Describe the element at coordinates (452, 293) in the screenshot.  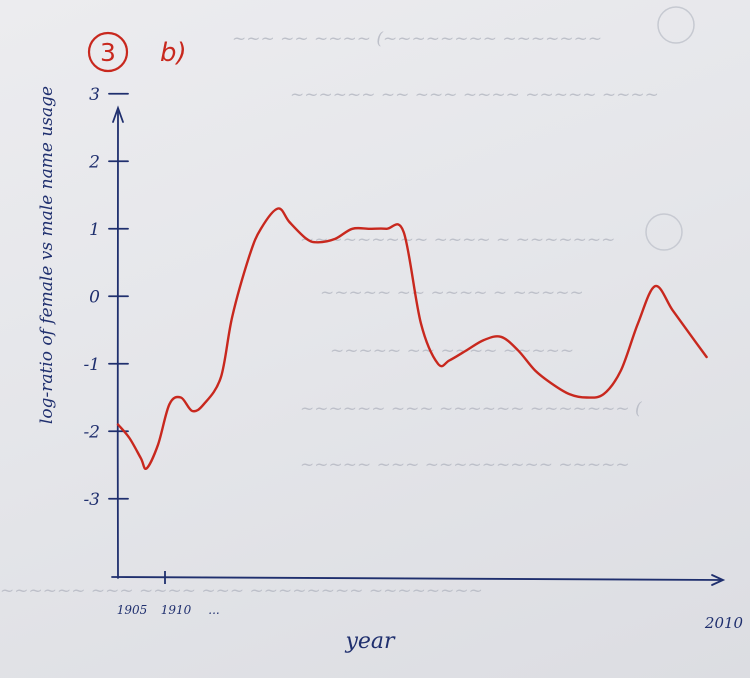
I see `bleed-line-4: ~~~~~ ~~ ~~~~ ~ ~~~~~` at that location.